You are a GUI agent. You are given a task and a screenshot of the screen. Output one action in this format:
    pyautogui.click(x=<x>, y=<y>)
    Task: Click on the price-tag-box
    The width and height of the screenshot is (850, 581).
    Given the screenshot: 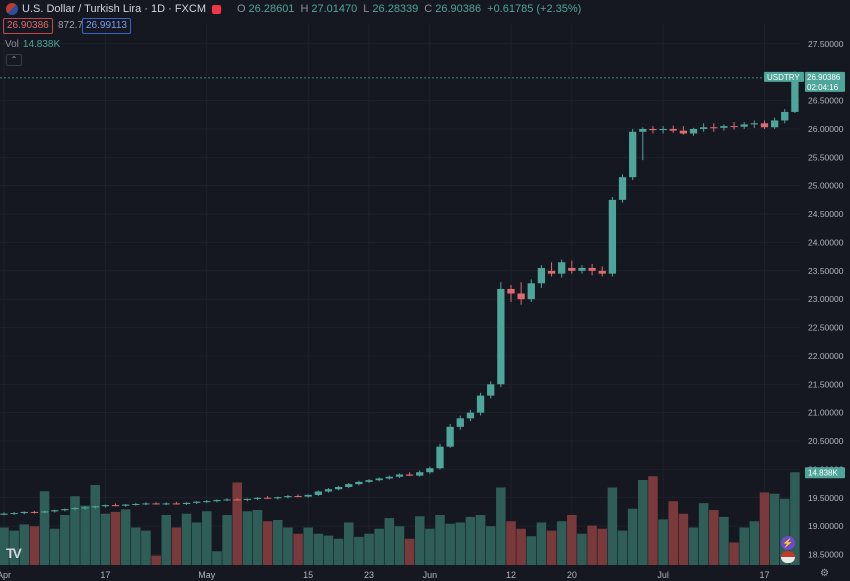 What is the action you would take?
    pyautogui.click(x=825, y=81)
    